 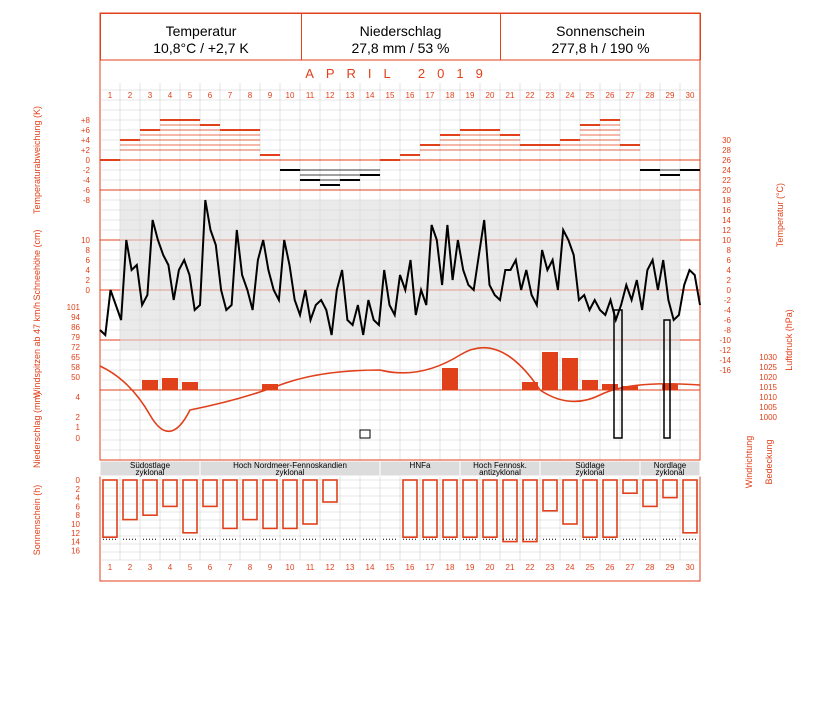 What do you see at coordinates (470, 95) in the screenshot?
I see `day-label-top: 19` at bounding box center [470, 95].